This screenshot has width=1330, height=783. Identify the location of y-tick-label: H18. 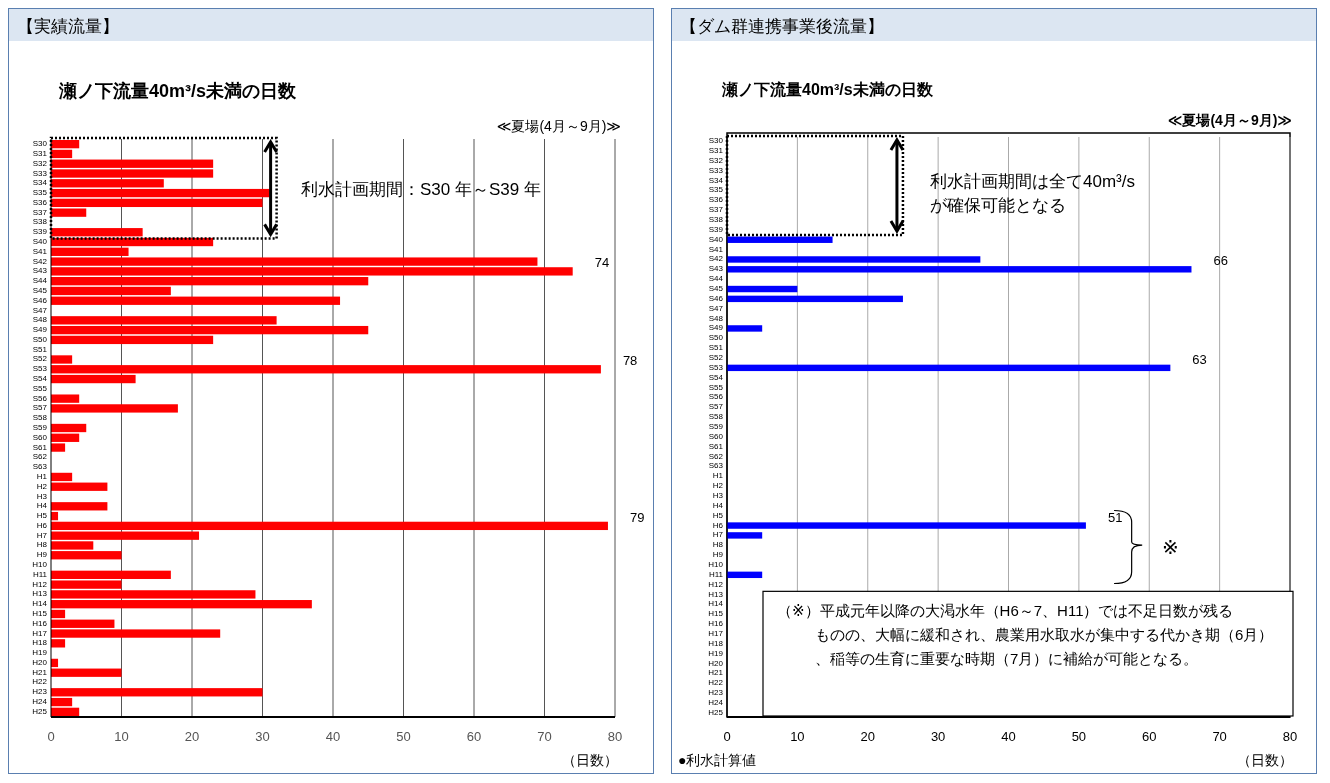
(716, 643).